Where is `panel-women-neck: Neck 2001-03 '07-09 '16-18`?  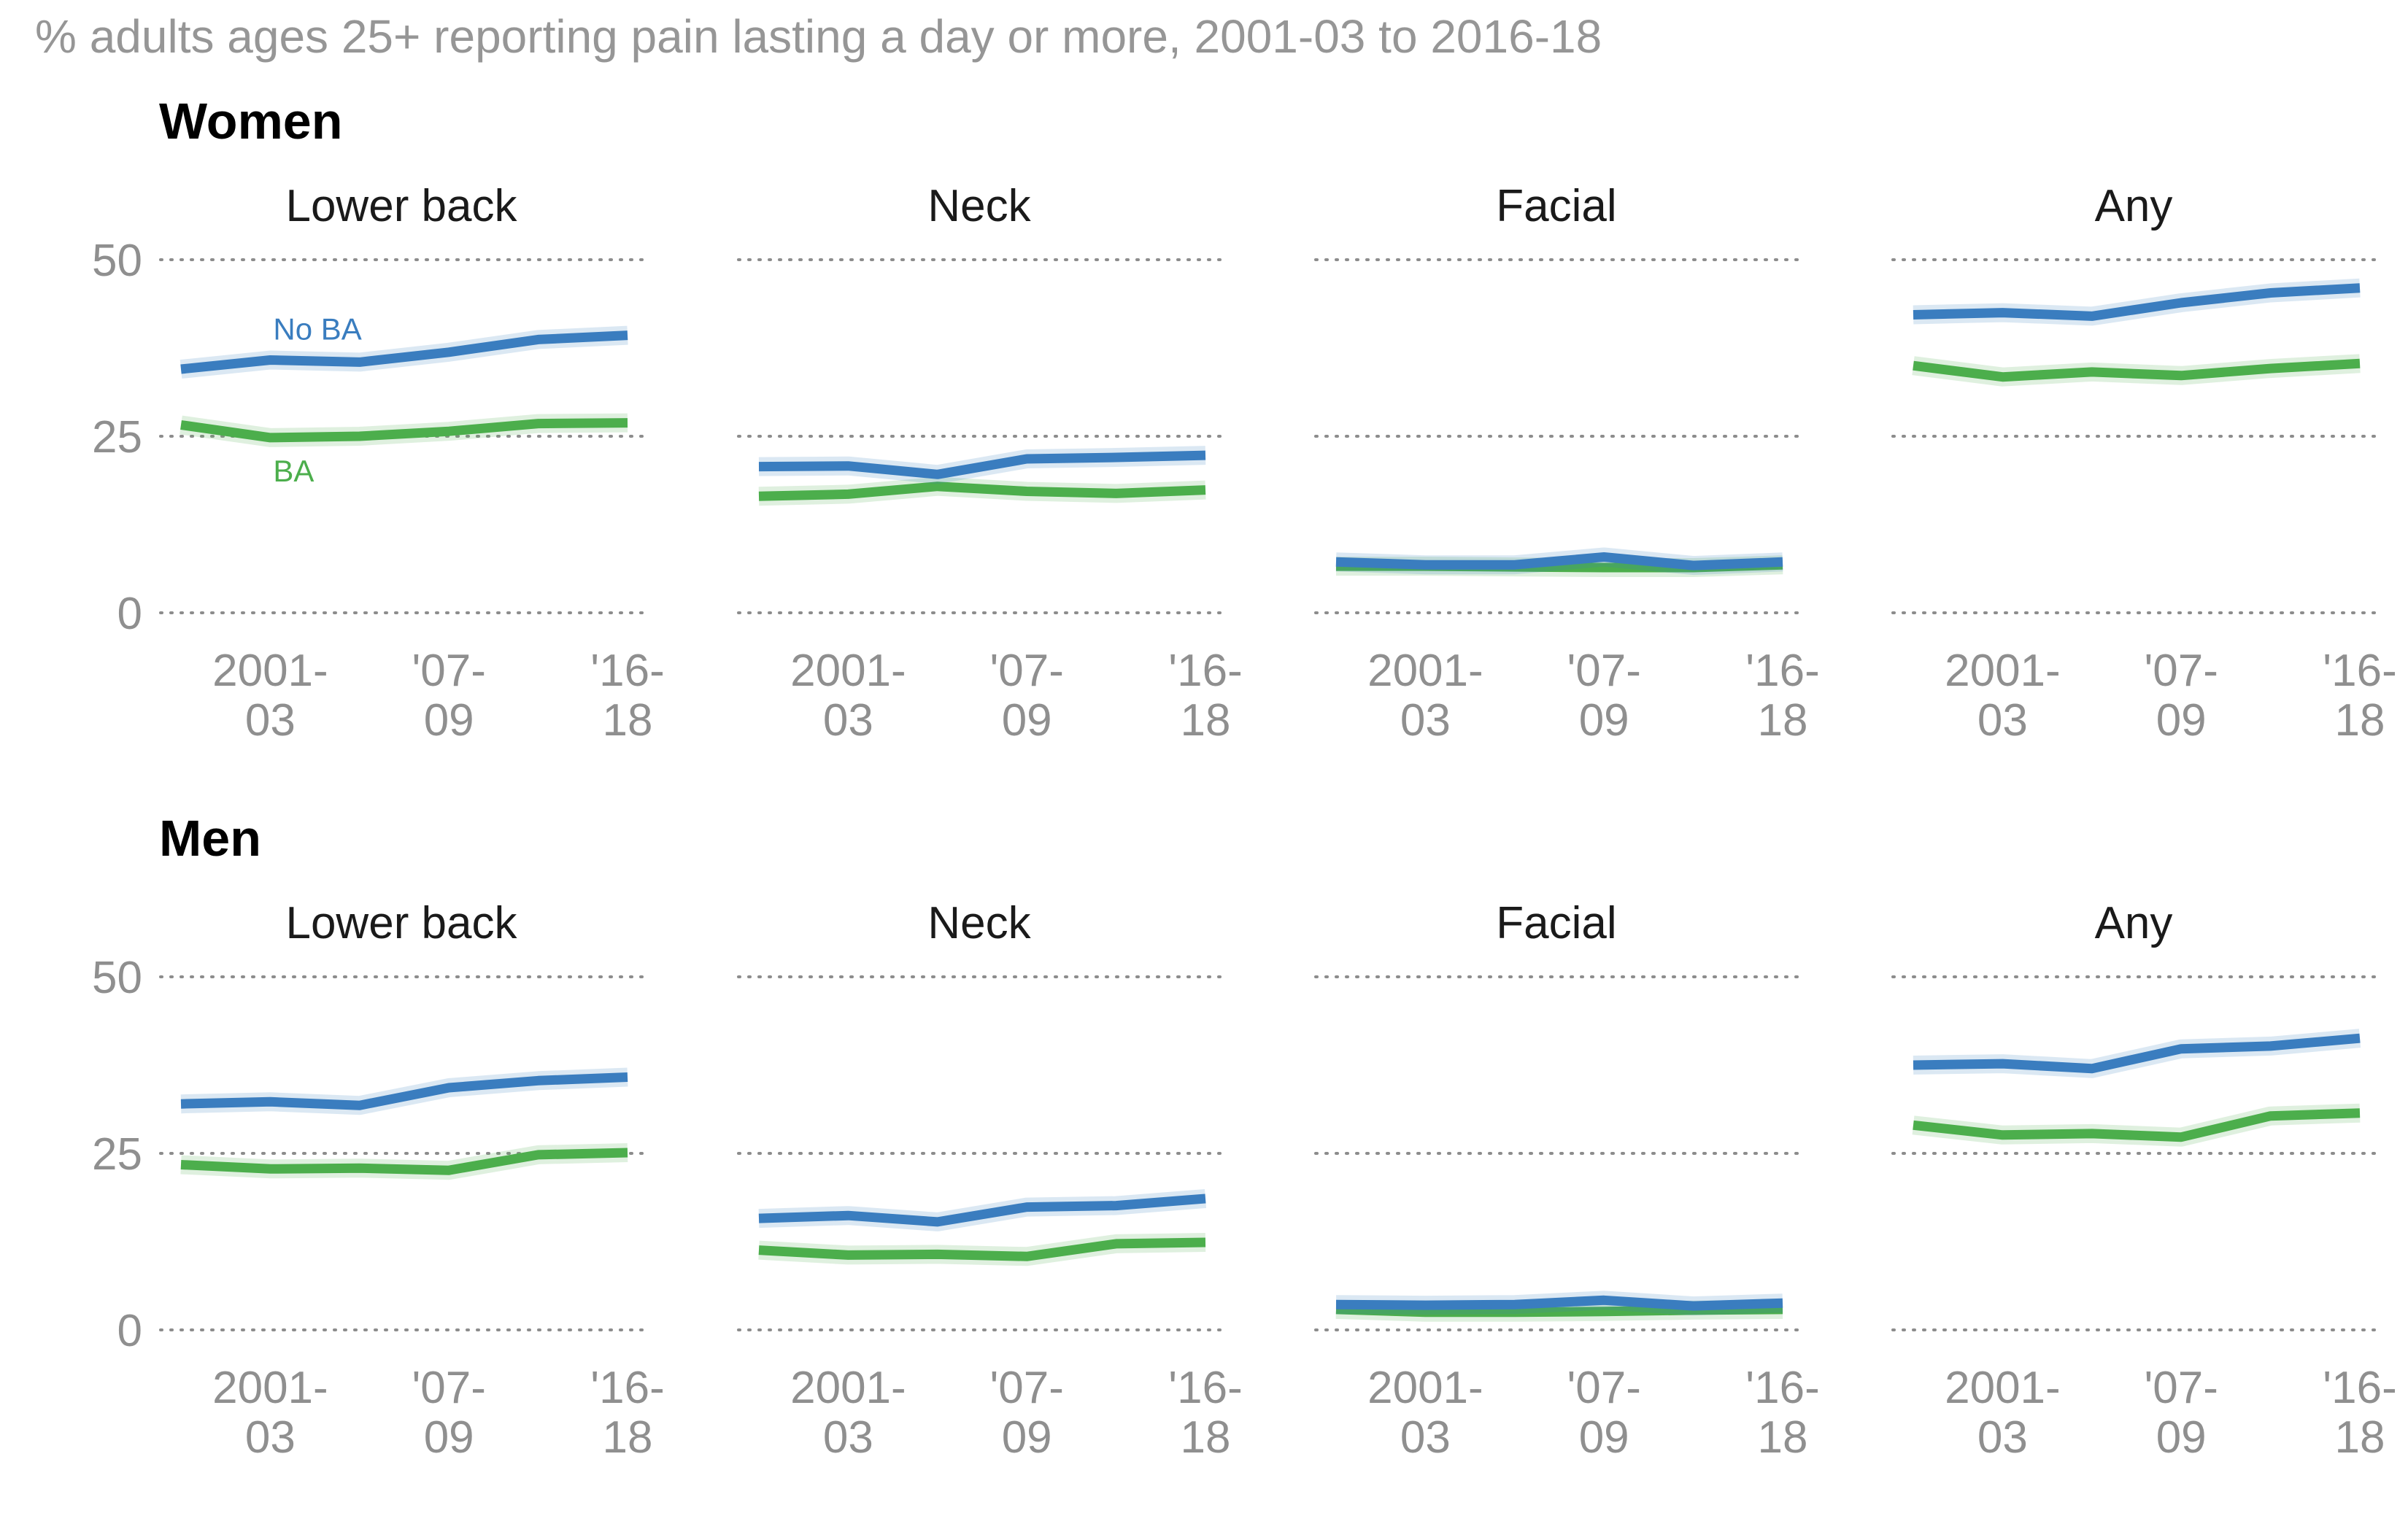
panel-women-neck: Neck 2001-03 '07-09 '16-18 is located at coordinates (990, 464).